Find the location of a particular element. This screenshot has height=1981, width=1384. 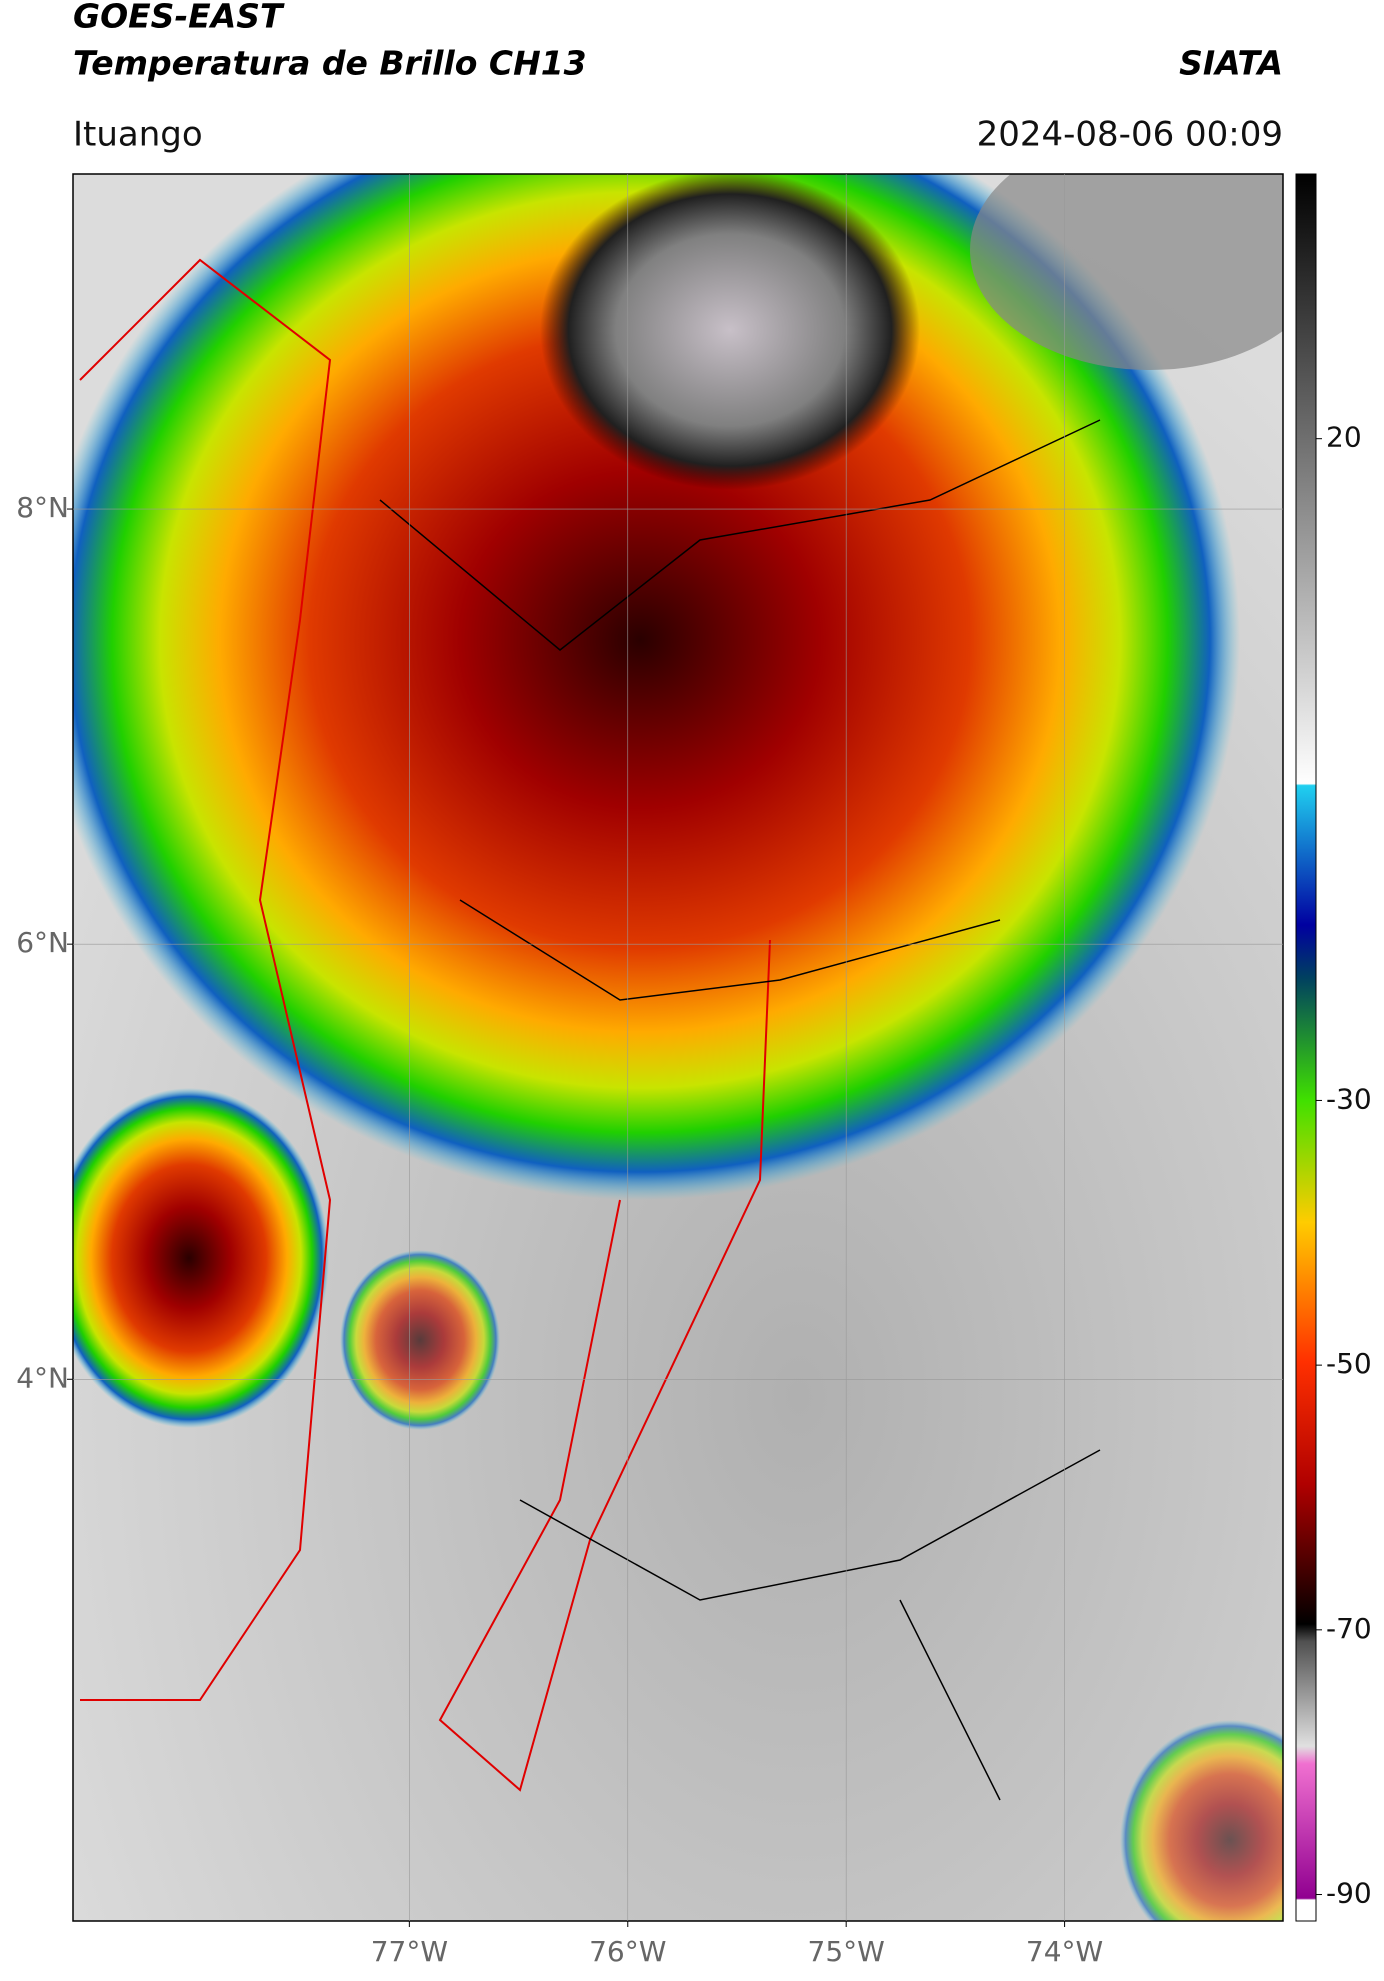

colorbar is located at coordinates (1306, 1047).